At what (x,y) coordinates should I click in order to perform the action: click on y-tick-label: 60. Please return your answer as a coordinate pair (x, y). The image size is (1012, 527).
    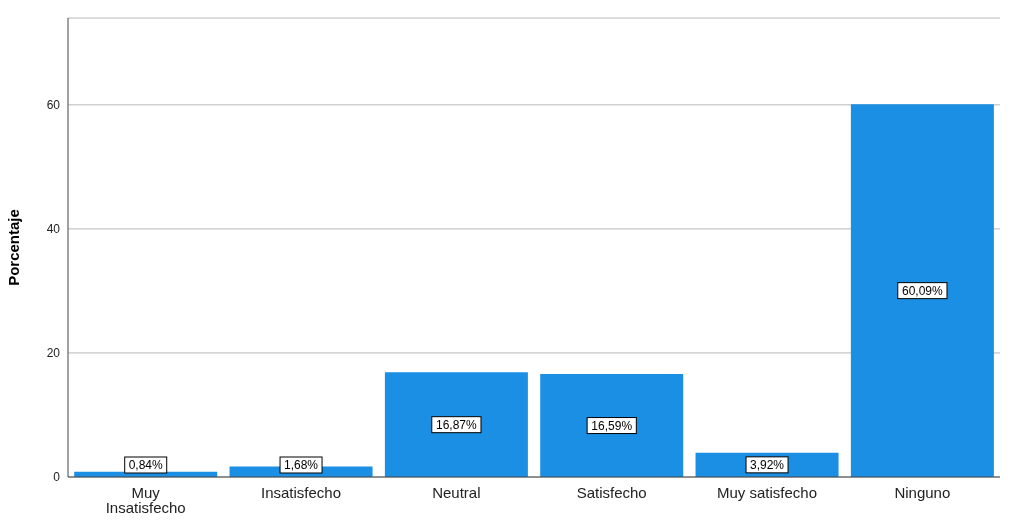
    Looking at the image, I should click on (53, 105).